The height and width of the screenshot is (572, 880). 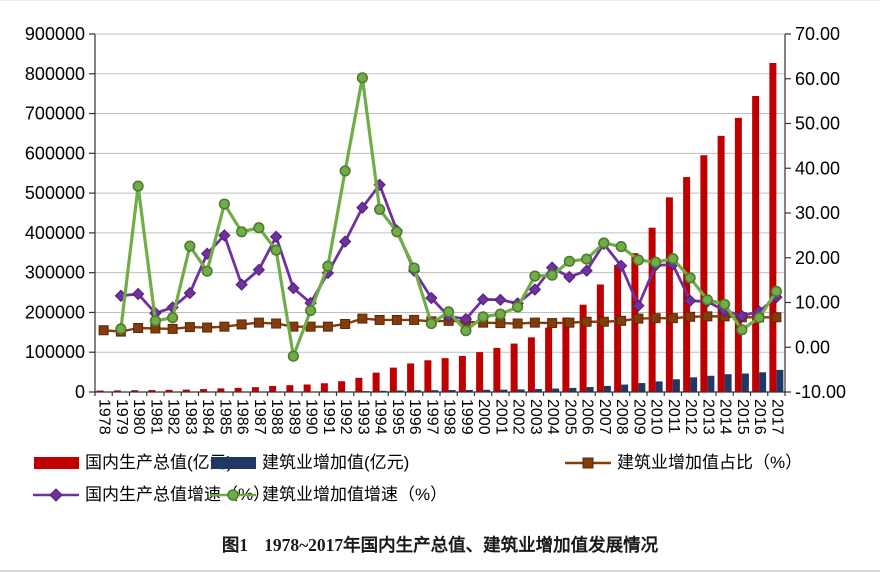 I want to click on svg-text: 2014, so click(x=725, y=417).